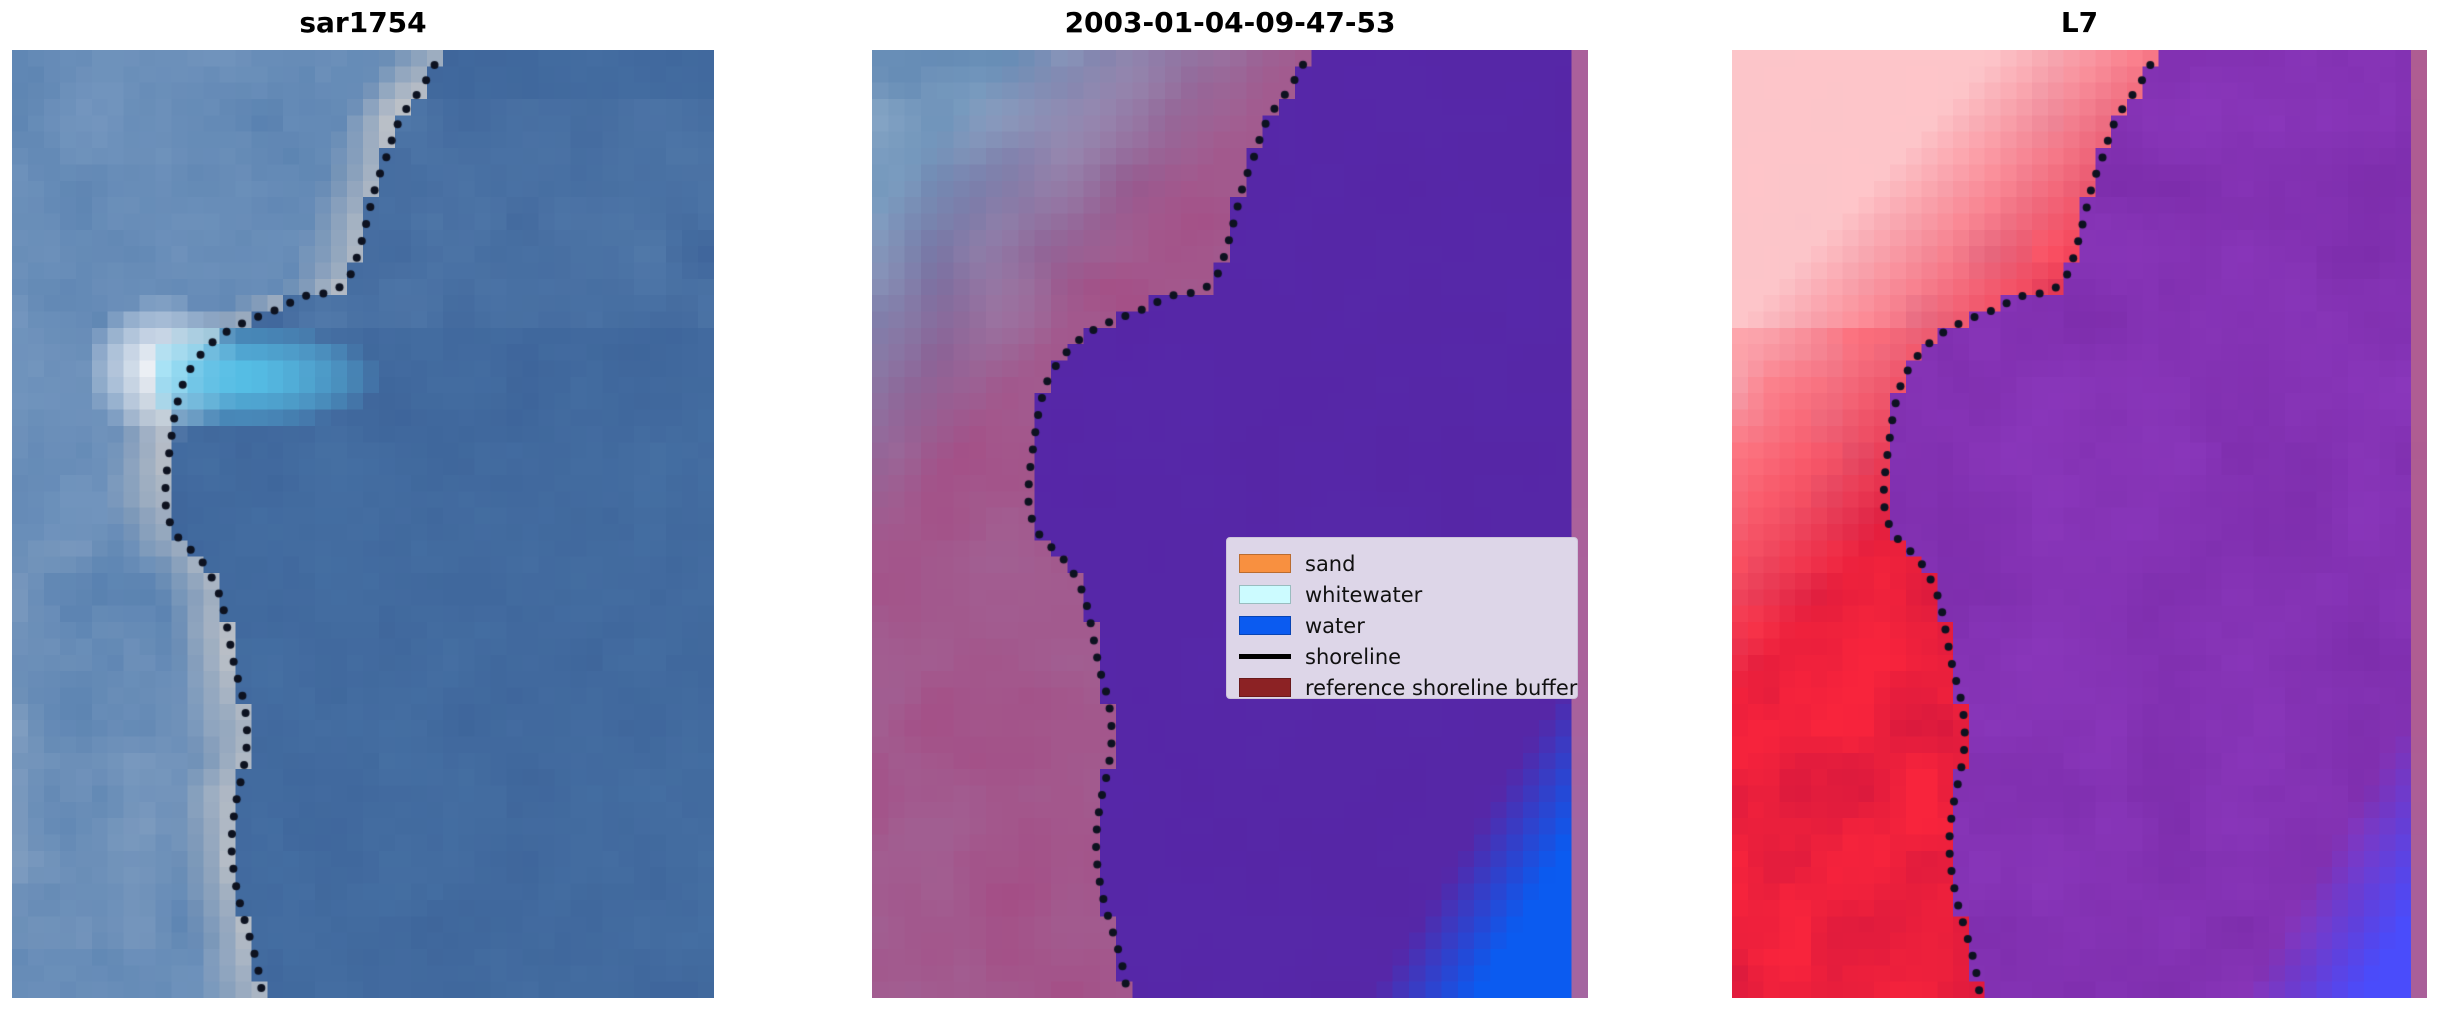  What do you see at coordinates (1404, 656) in the screenshot?
I see `legend-item-shoreline: shoreline` at bounding box center [1404, 656].